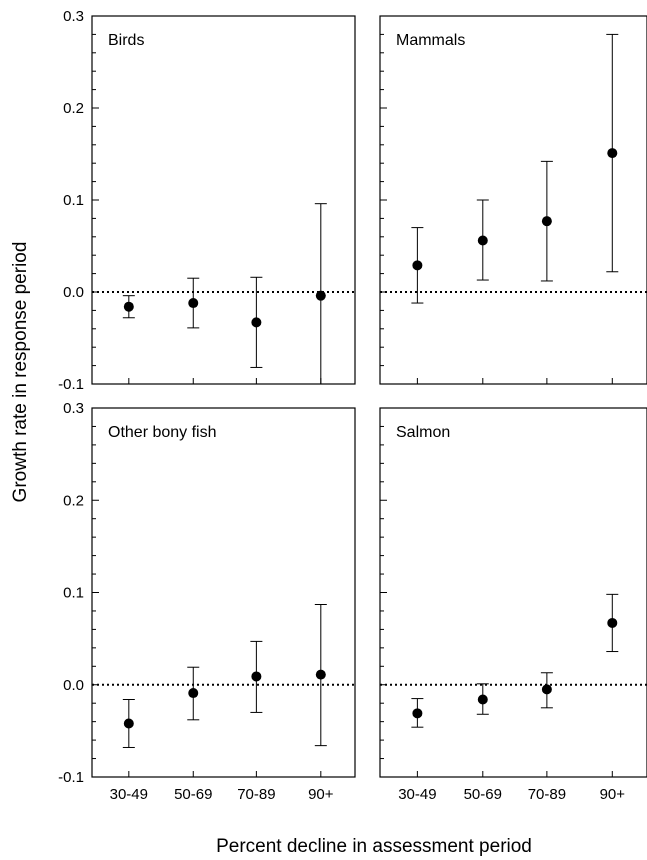 The height and width of the screenshot is (860, 647). Describe the element at coordinates (20, 372) in the screenshot. I see `y-axis-title: Growth rate in response period` at that location.